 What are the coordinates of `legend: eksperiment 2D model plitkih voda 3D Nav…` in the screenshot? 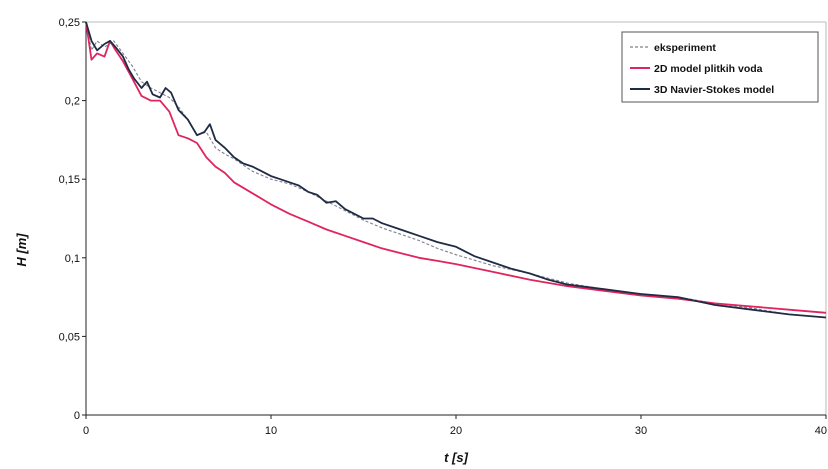 It's located at (720, 67).